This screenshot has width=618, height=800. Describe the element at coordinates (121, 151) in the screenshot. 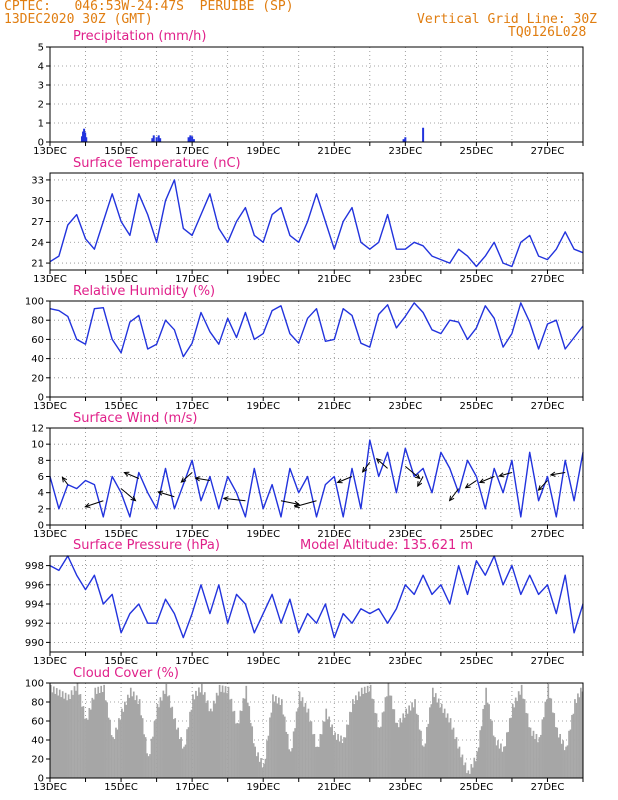

I see `x-tick-label-precip: 15DEC` at that location.